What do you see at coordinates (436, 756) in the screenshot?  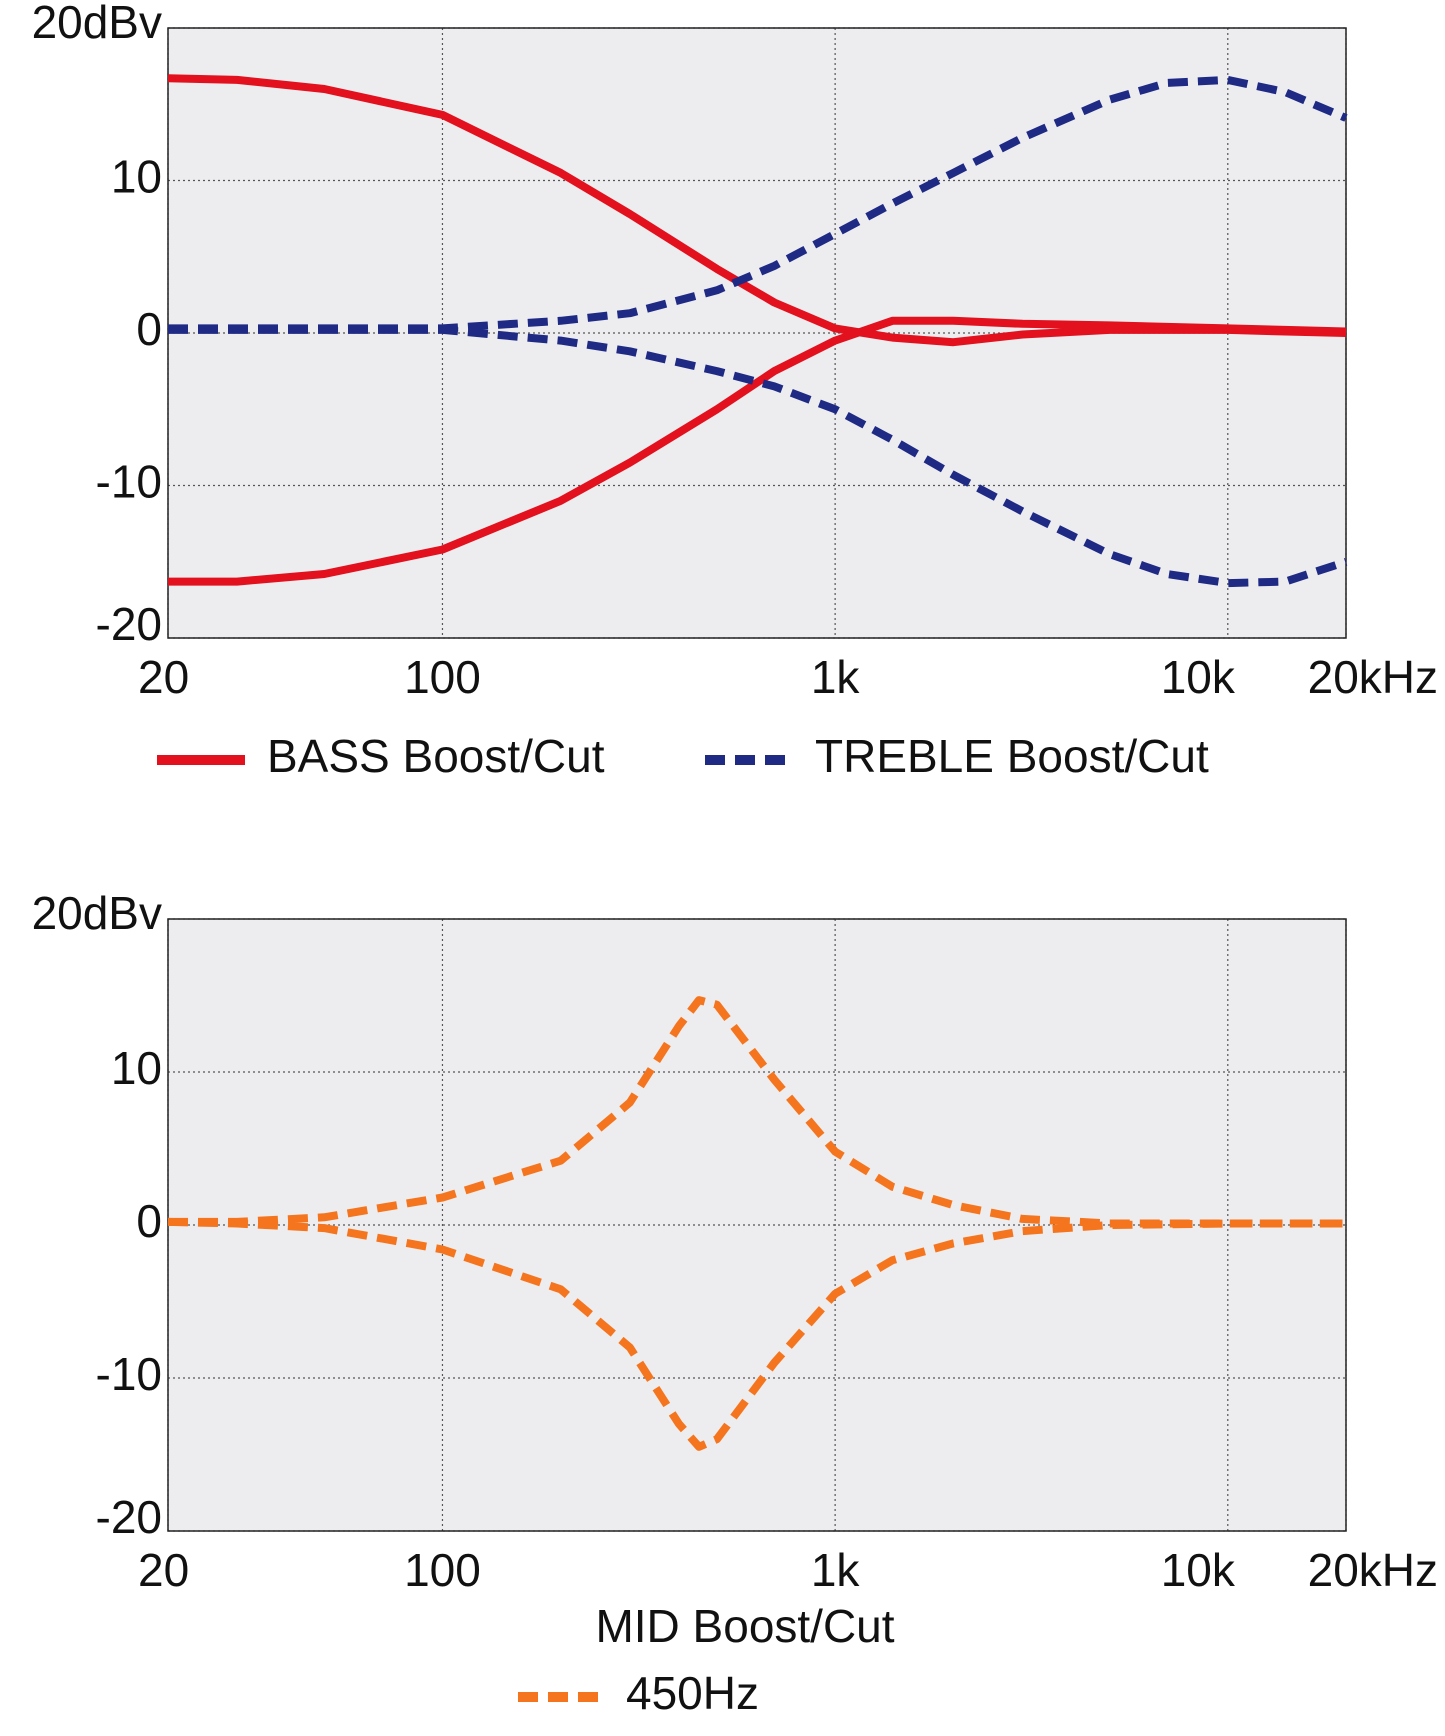 I see `legend-label: BASS Boost/Cut` at bounding box center [436, 756].